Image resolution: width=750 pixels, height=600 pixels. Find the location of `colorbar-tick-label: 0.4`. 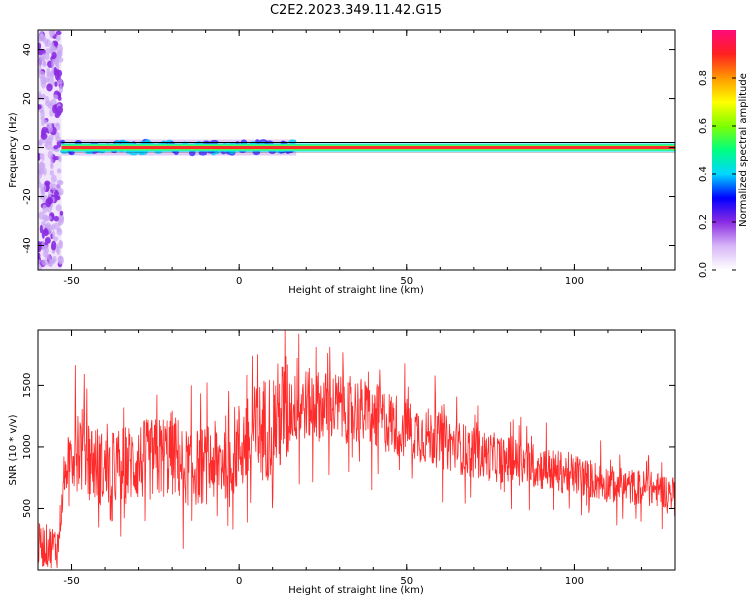

colorbar-tick-label: 0.4 is located at coordinates (703, 174).